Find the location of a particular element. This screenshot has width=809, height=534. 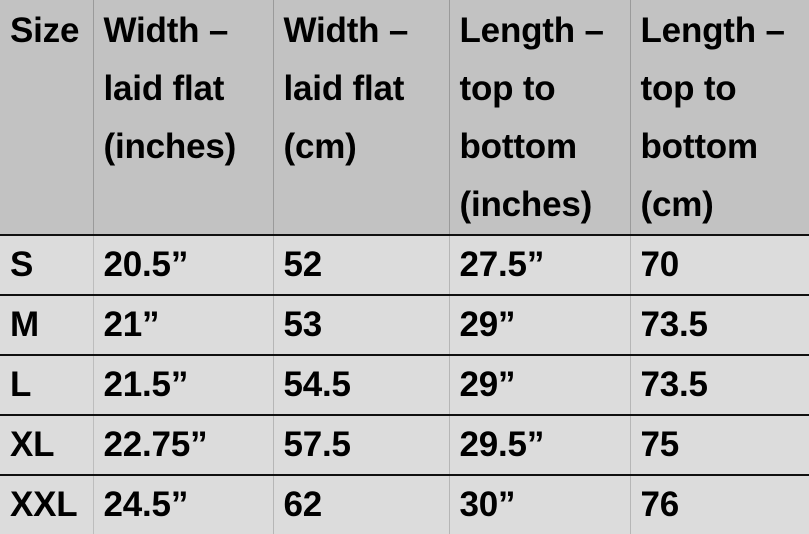

column-header-length-cm: Length – top to bottom (cm) is located at coordinates (719, 117).